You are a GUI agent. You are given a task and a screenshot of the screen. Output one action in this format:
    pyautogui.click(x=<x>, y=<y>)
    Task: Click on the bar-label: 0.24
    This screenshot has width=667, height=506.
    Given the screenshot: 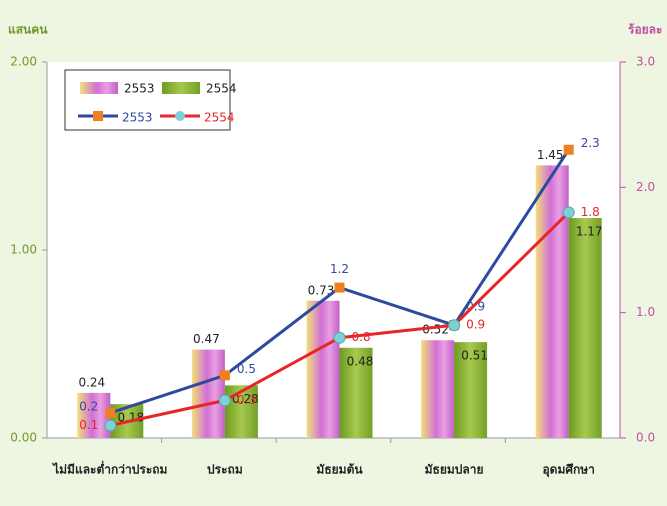 What is the action you would take?
    pyautogui.click(x=91, y=382)
    